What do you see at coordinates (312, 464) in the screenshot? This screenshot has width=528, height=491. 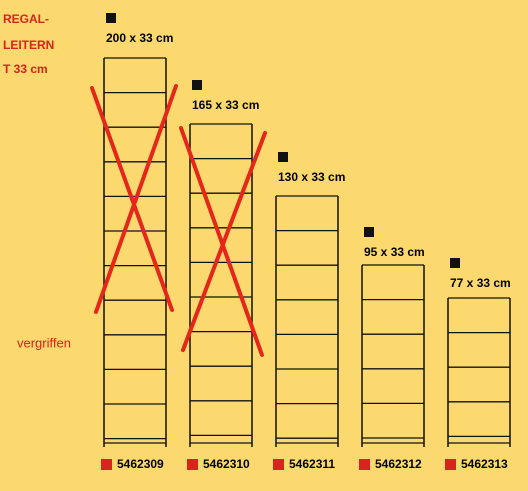 I see `article-number: 5462311` at bounding box center [312, 464].